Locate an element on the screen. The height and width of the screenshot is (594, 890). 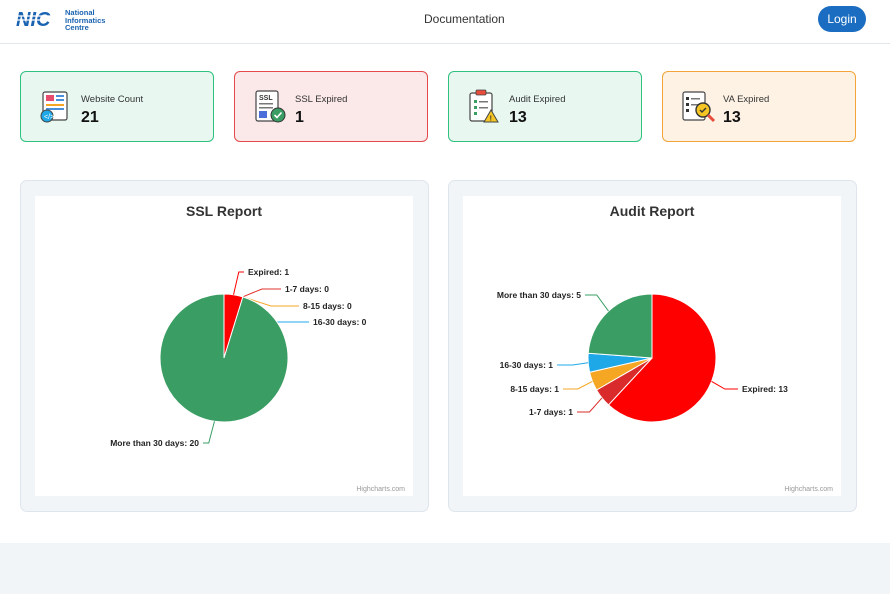
data-label: 8-15 days: 0 is located at coordinates (327, 306).